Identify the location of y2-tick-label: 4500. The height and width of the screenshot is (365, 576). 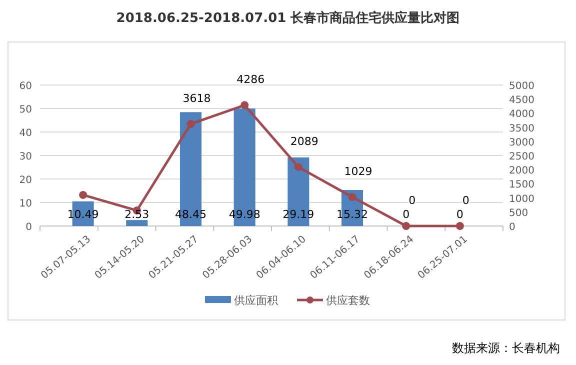
(521, 100).